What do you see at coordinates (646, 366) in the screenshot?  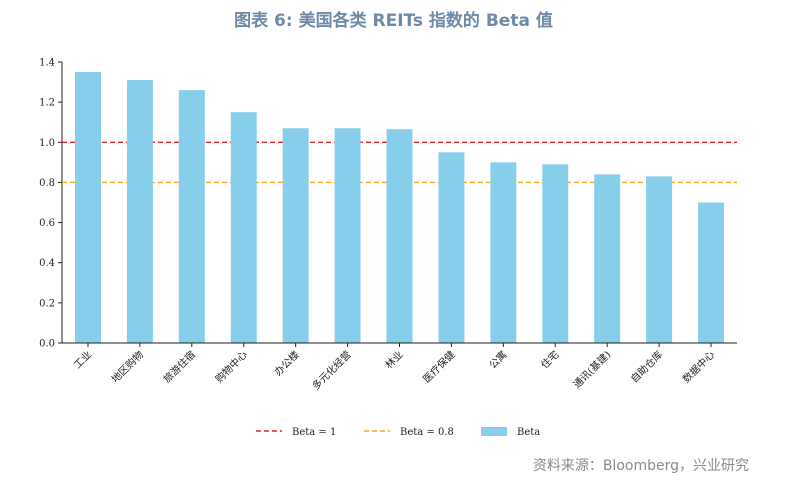 I see `x-tick-label: 自助仓库` at bounding box center [646, 366].